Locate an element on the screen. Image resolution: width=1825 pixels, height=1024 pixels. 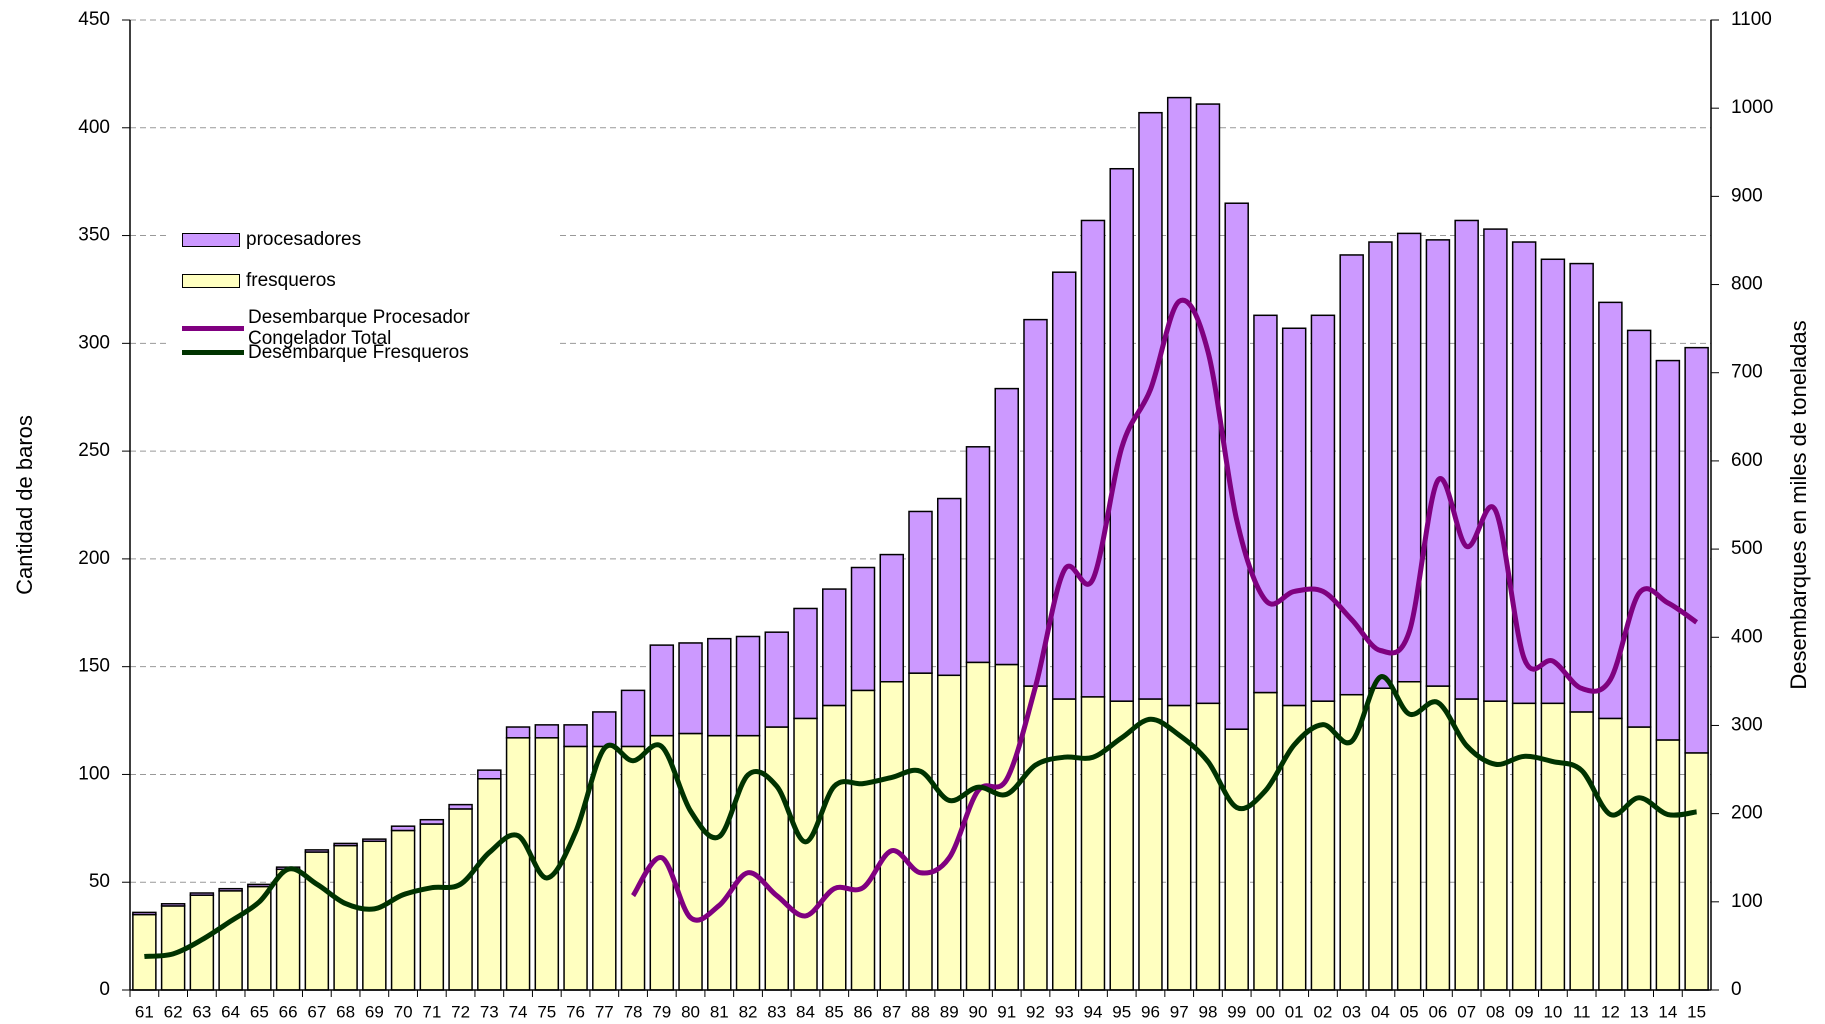
x-tick-label: 81 is located at coordinates (719, 1011).